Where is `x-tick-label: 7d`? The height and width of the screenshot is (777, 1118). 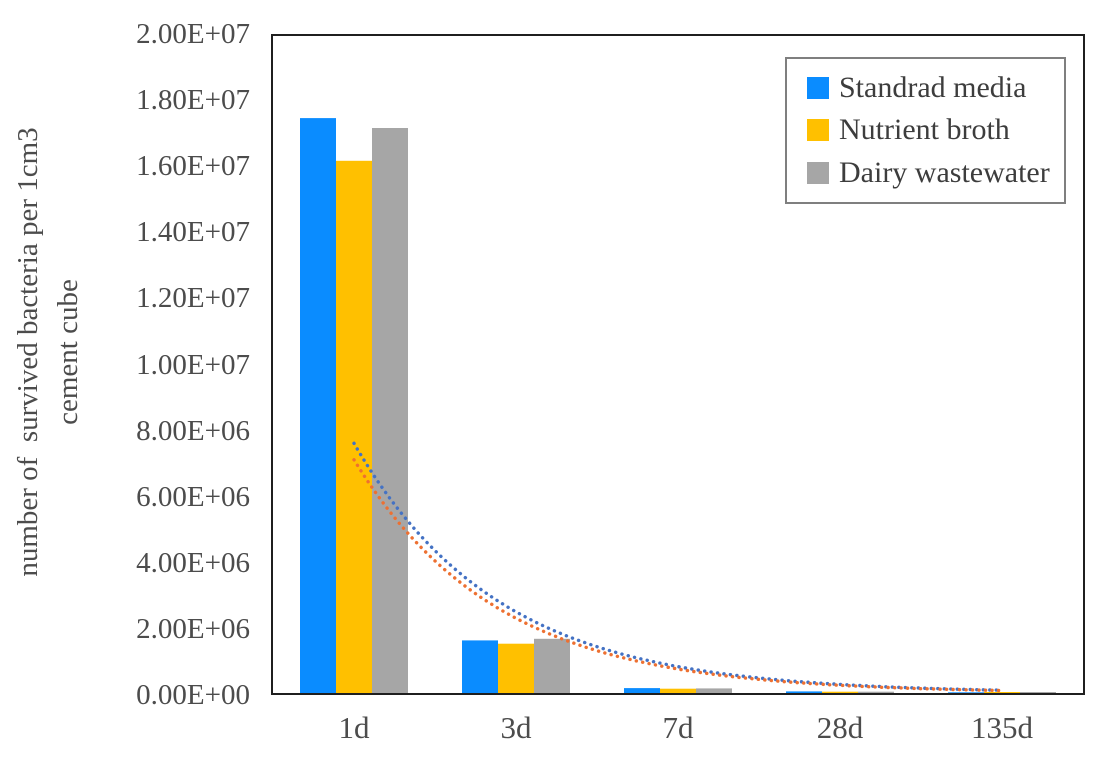
x-tick-label: 7d is located at coordinates (678, 727).